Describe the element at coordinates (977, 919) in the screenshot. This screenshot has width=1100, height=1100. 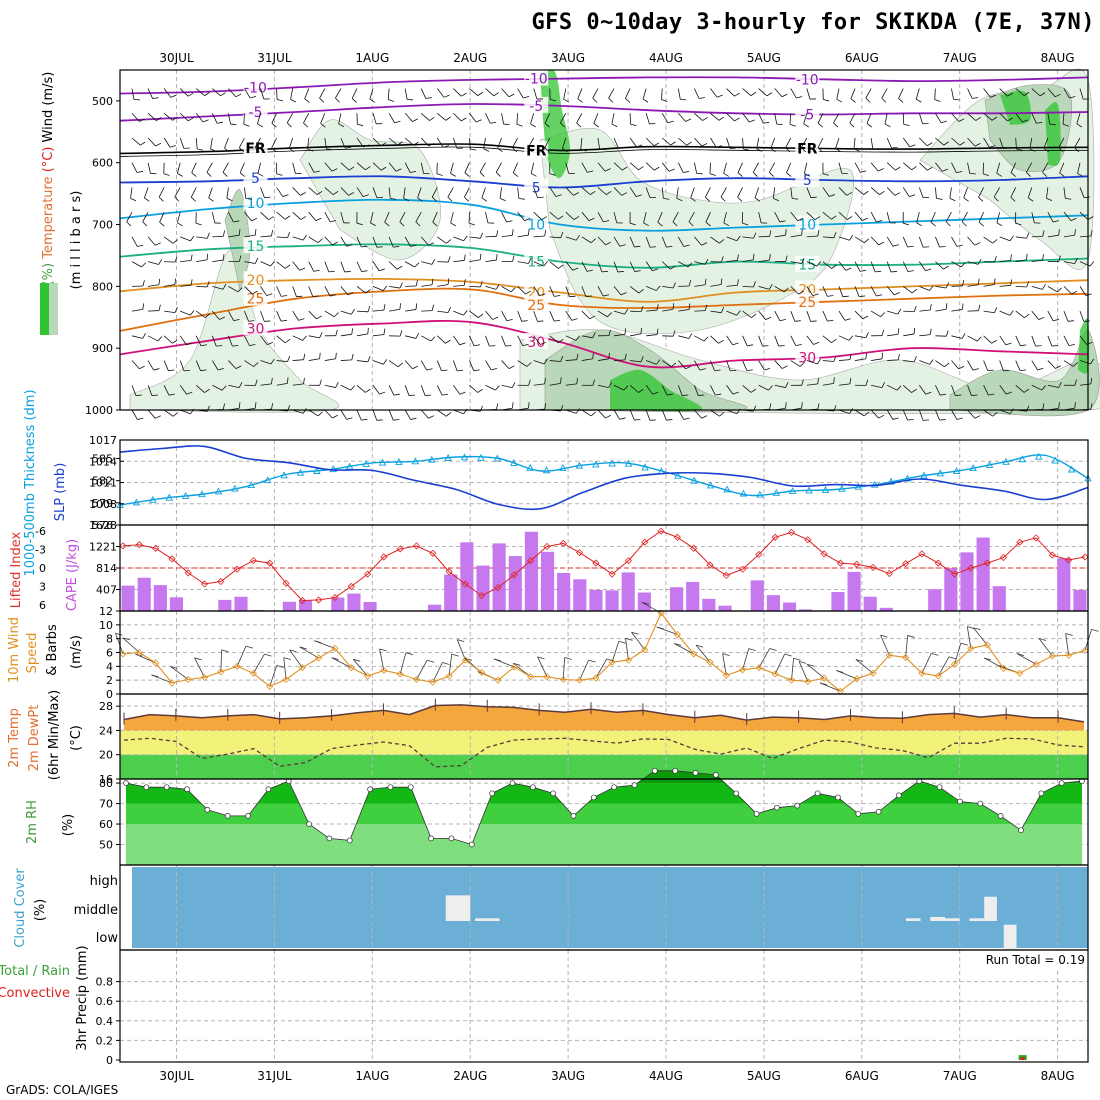
I see `cloud-patch` at that location.